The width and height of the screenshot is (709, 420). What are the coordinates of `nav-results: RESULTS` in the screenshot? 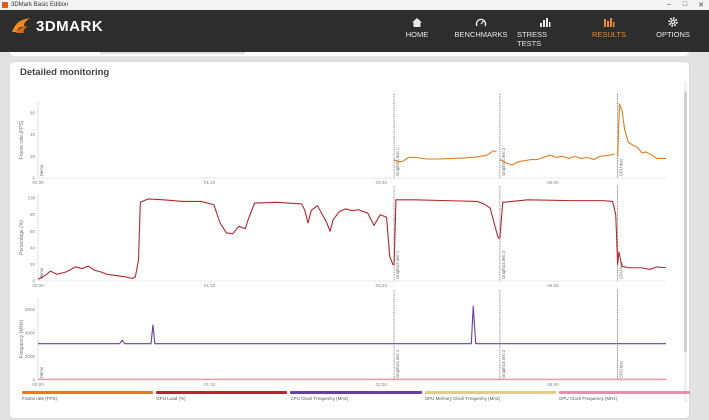 It's located at (609, 31).